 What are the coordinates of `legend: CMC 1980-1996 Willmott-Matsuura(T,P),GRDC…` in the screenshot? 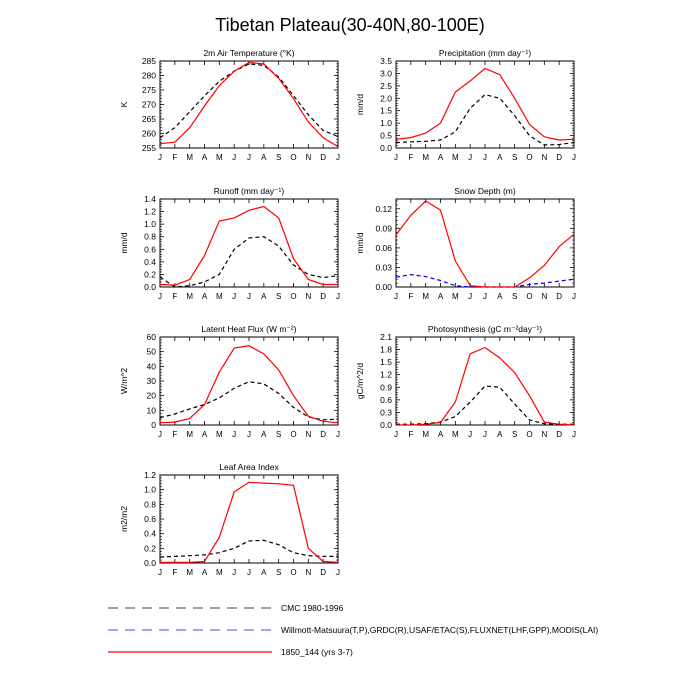 It's located at (353, 630).